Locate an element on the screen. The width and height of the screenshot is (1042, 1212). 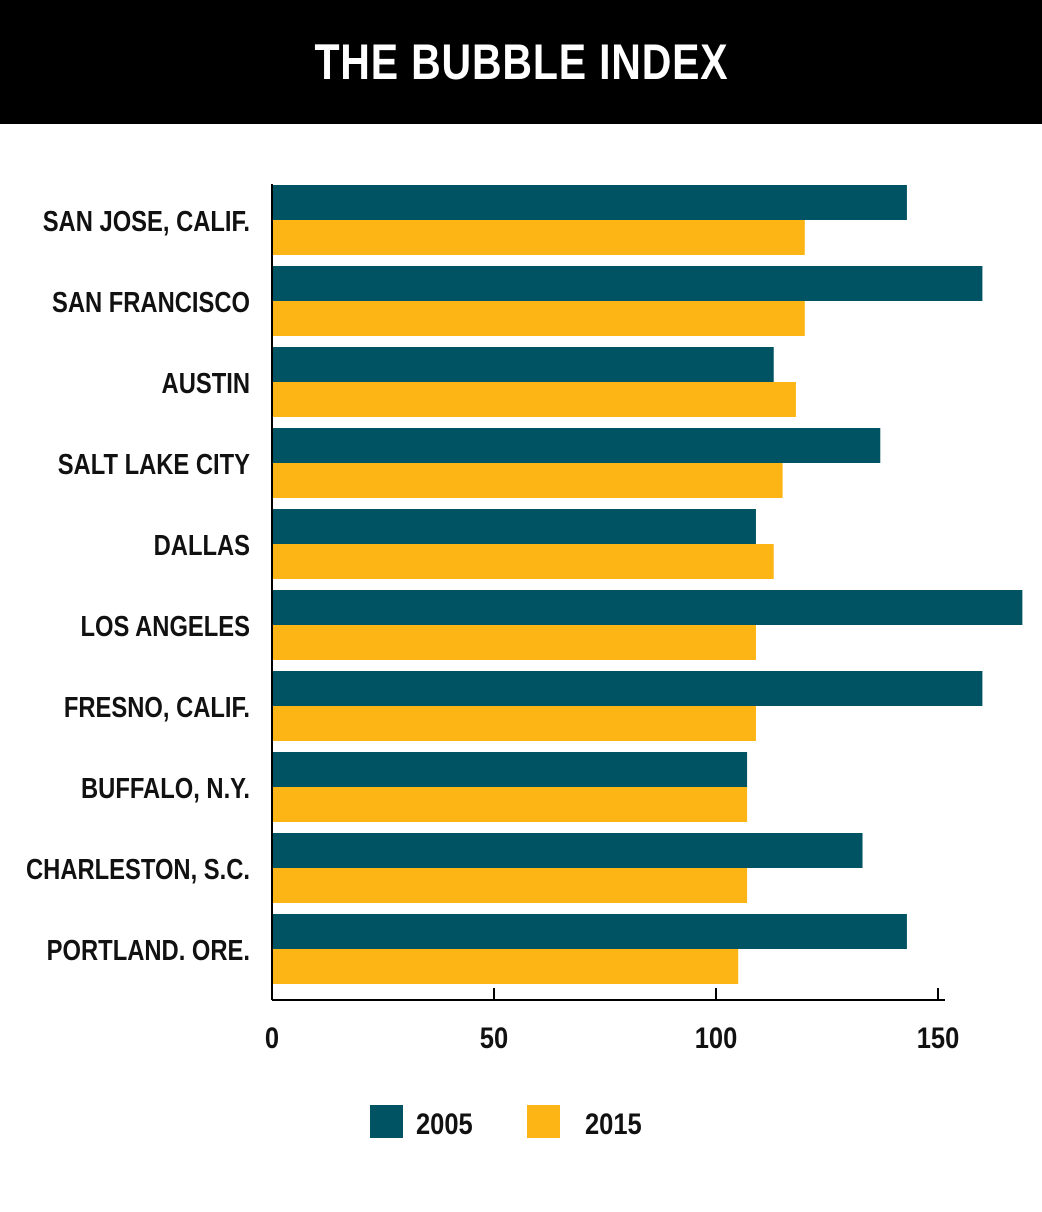
chart-title: THE BUBBLE INDEX is located at coordinates (521, 62).